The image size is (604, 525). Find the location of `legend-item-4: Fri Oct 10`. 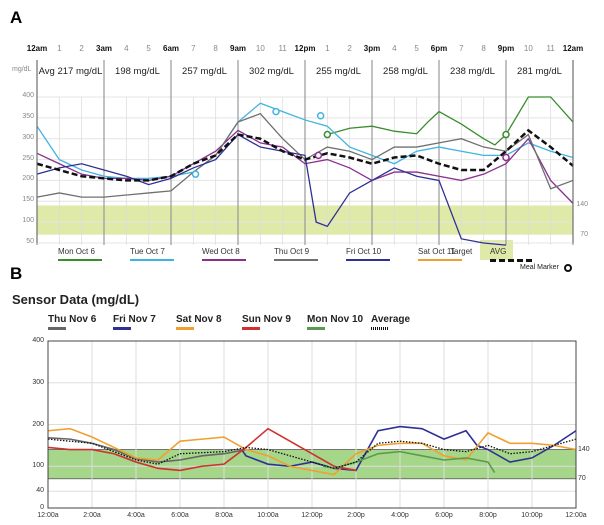

legend-item-4: Fri Oct 10 is located at coordinates (373, 254).